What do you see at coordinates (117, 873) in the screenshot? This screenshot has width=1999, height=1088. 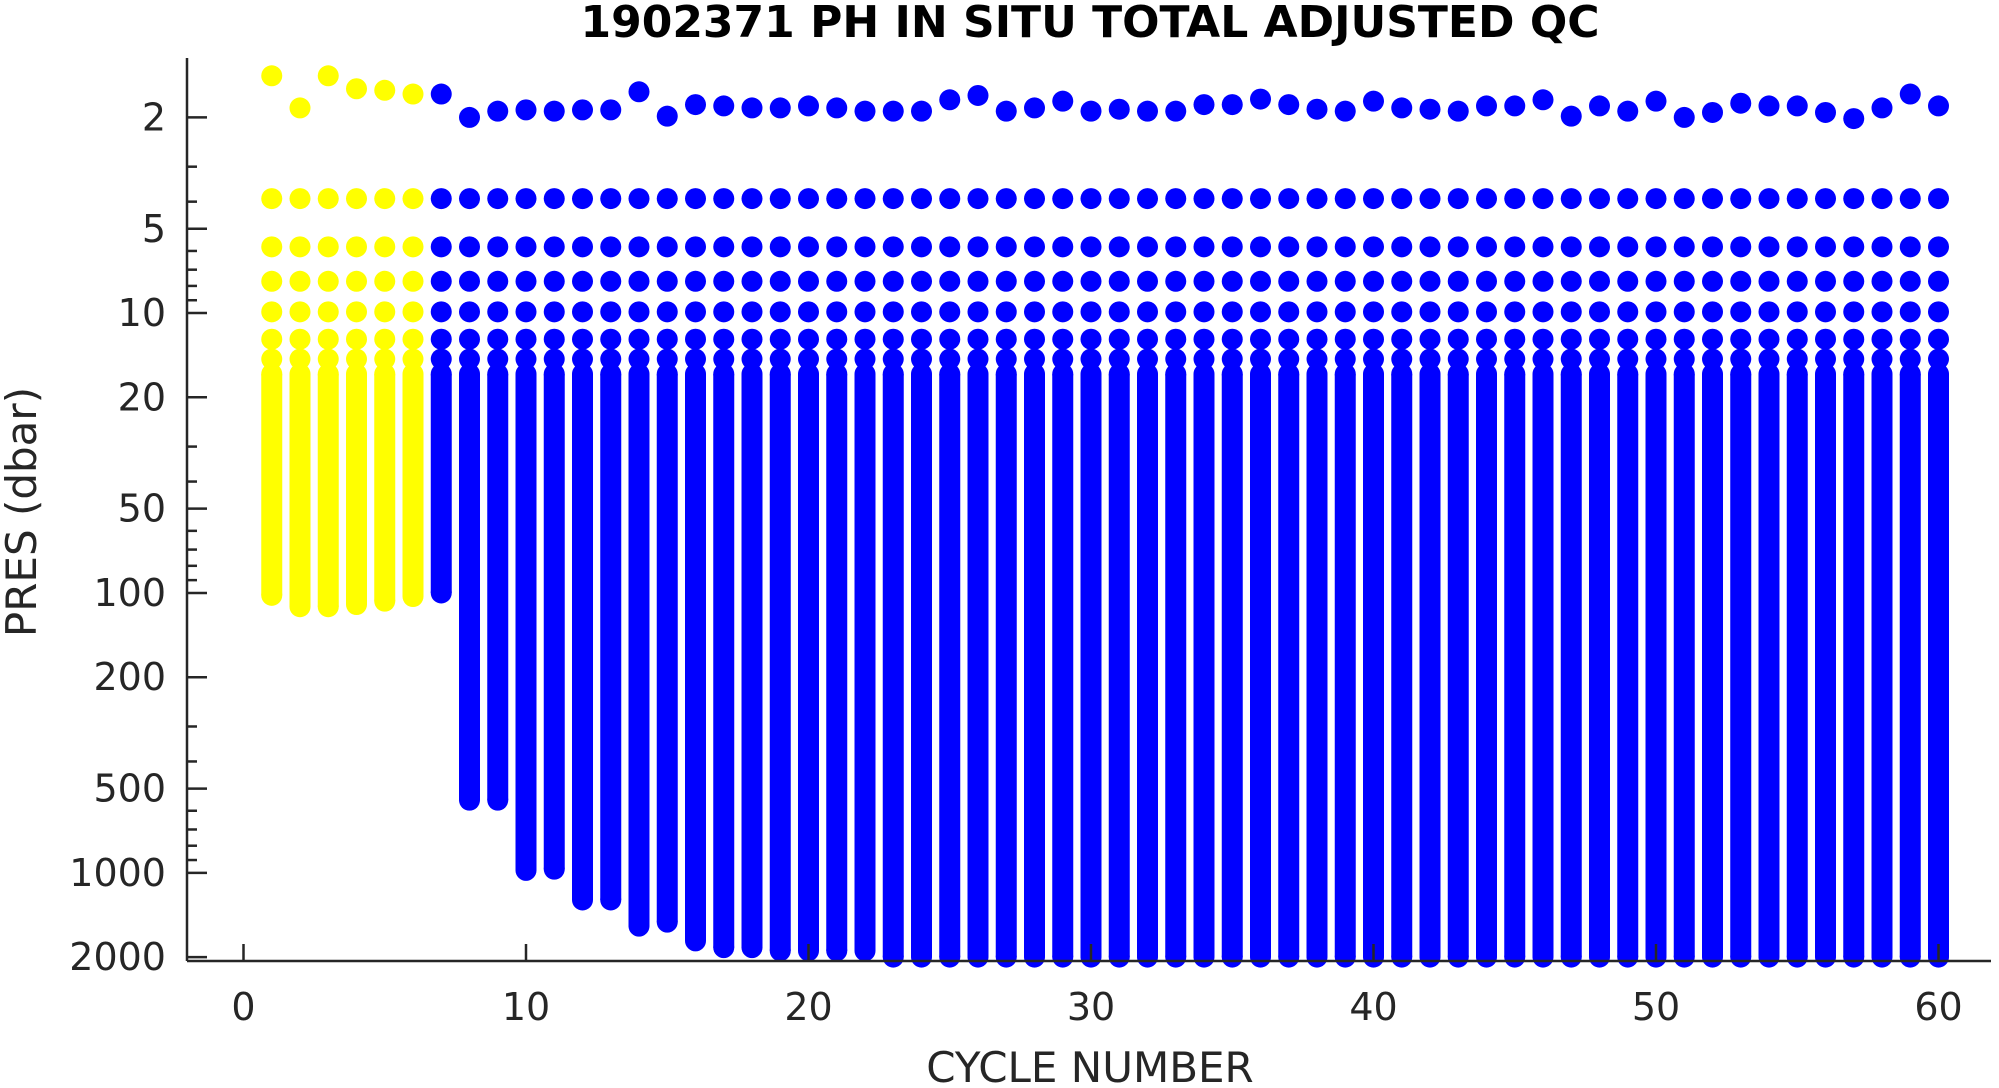 I see `y-tick-label: 1000` at bounding box center [117, 873].